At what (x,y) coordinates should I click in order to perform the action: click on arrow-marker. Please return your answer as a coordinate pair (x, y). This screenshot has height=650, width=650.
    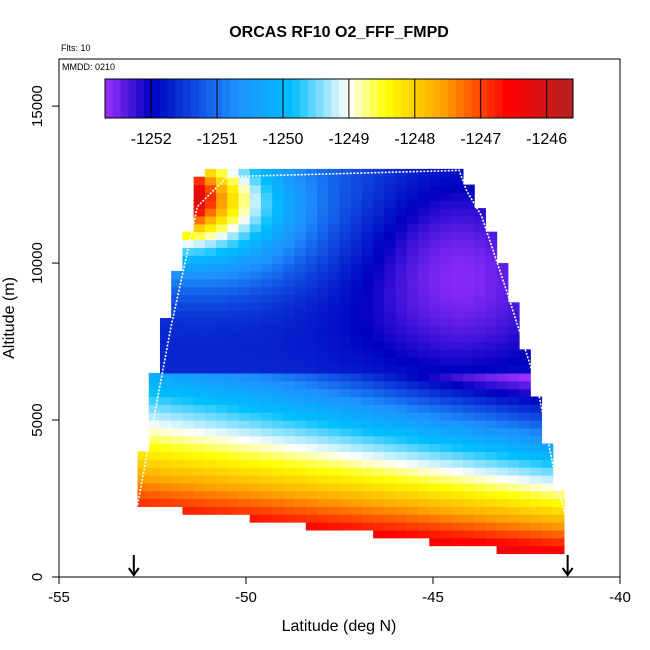
    Looking at the image, I should click on (567, 566).